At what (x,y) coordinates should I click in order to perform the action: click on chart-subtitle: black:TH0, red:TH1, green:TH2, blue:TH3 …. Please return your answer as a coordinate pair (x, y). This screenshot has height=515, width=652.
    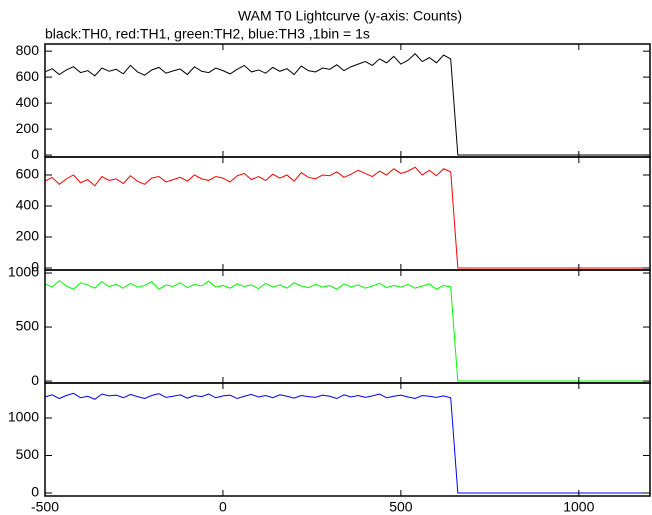
    Looking at the image, I should click on (207, 34).